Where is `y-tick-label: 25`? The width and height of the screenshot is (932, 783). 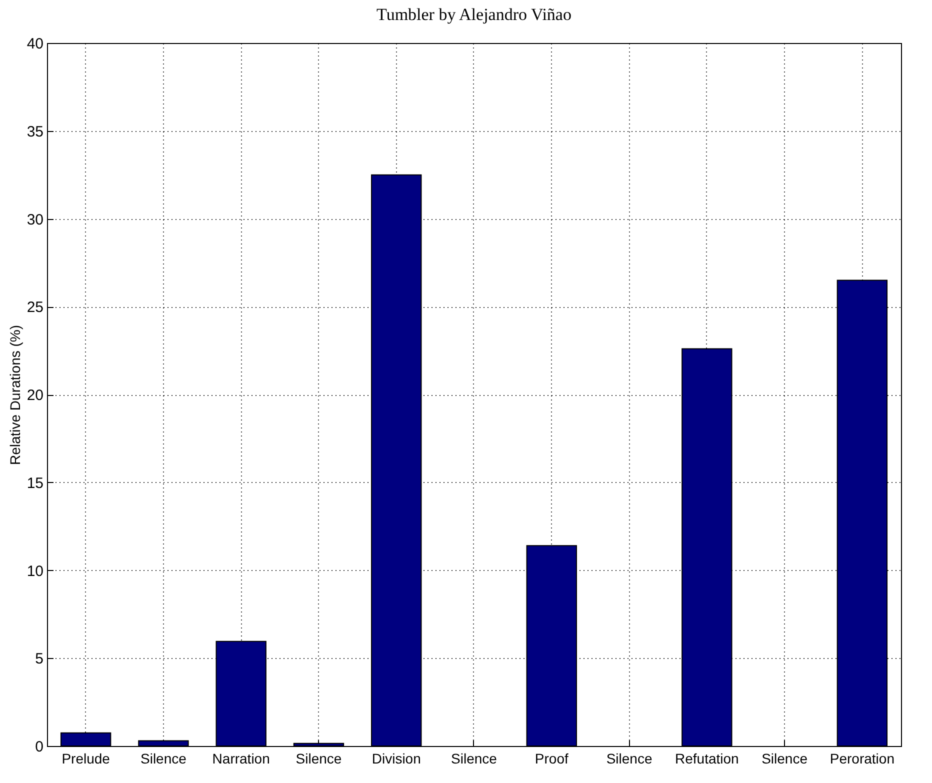
y-tick-label: 25 is located at coordinates (35, 307).